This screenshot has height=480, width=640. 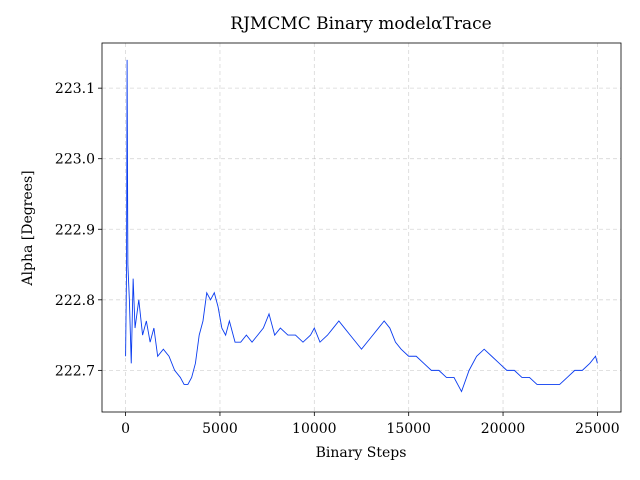 I want to click on chart-title: RJMCMC Binary modelαTrace, so click(x=360, y=24).